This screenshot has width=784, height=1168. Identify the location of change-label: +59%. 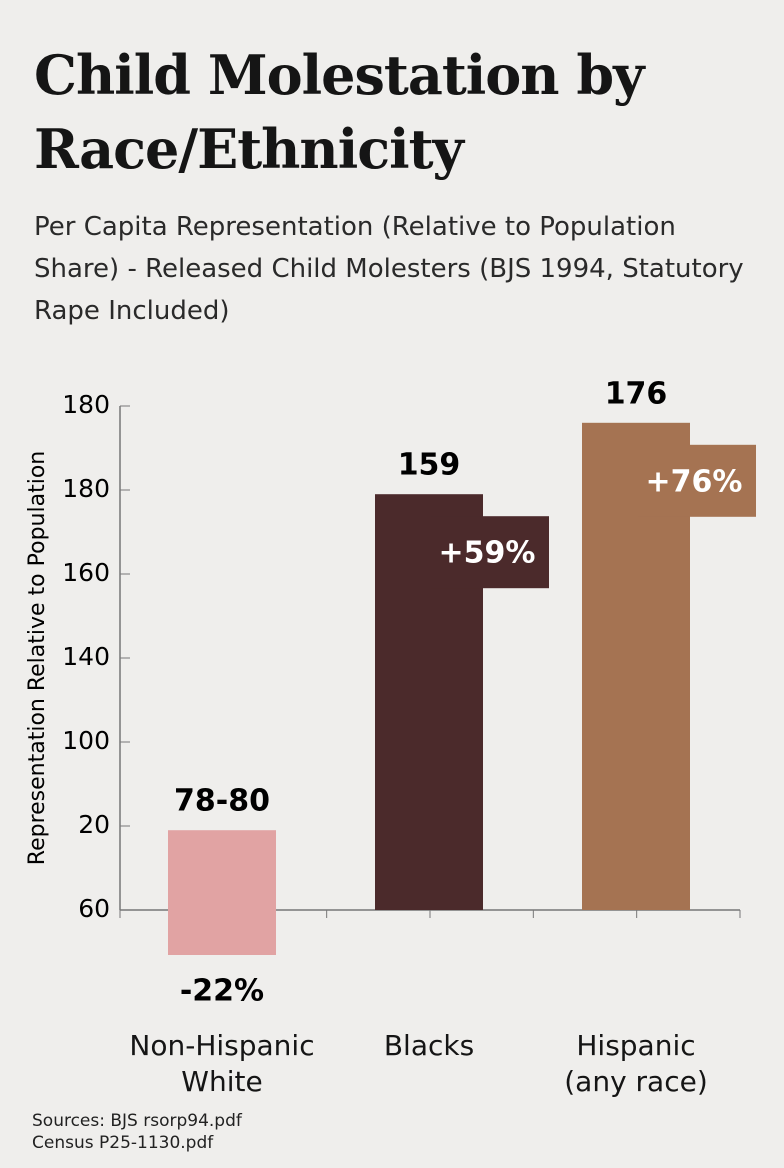
(487, 553).